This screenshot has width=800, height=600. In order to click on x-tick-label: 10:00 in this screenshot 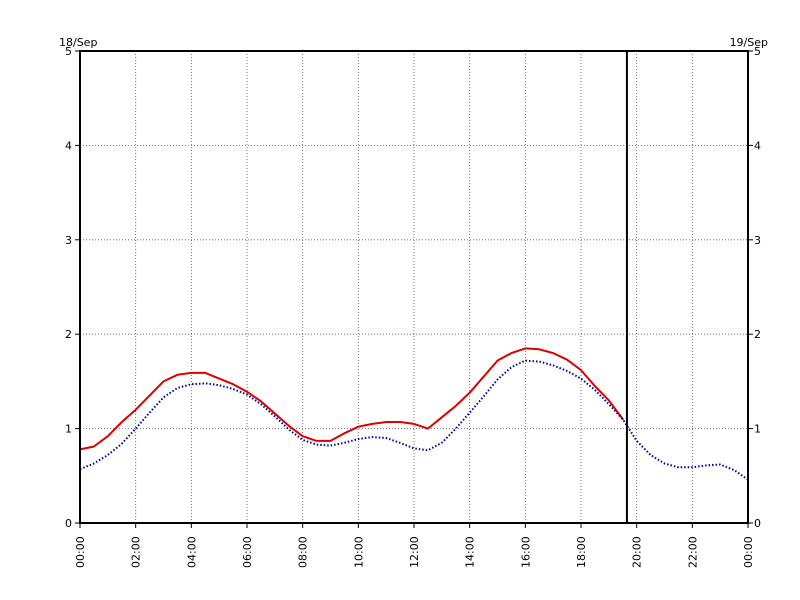, I will do `click(358, 552)`.